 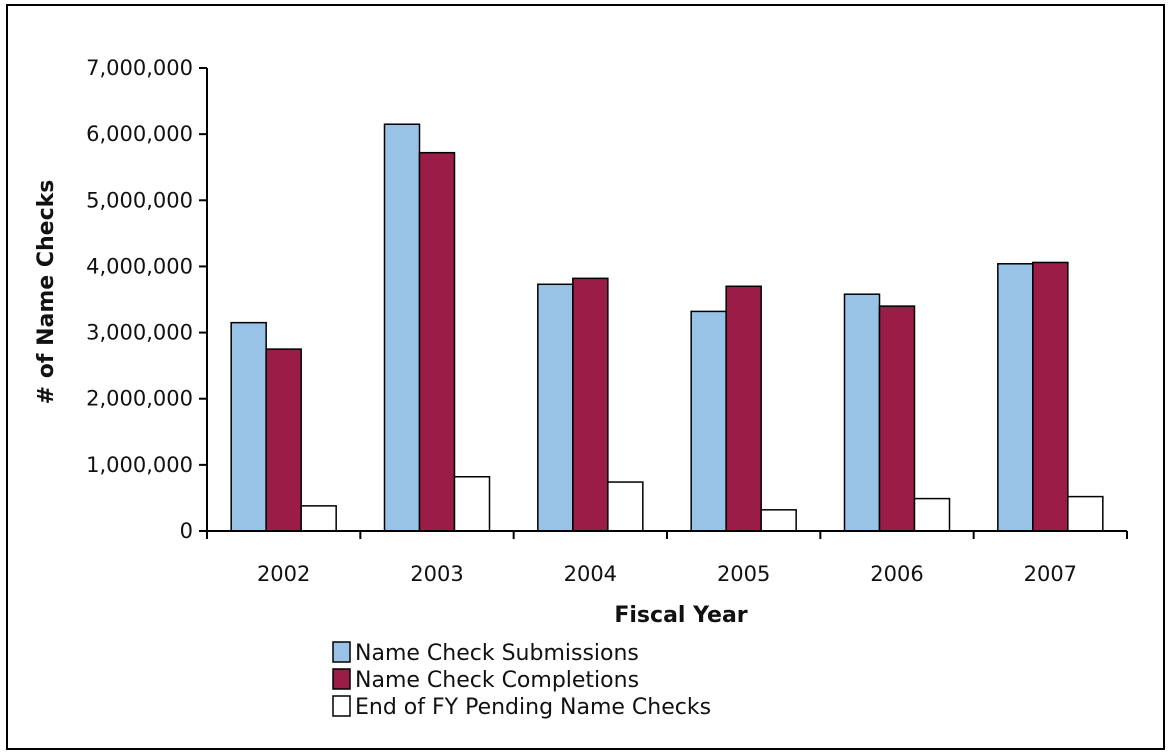 What do you see at coordinates (436, 574) in the screenshot?
I see `x-tick-label: 2003` at bounding box center [436, 574].